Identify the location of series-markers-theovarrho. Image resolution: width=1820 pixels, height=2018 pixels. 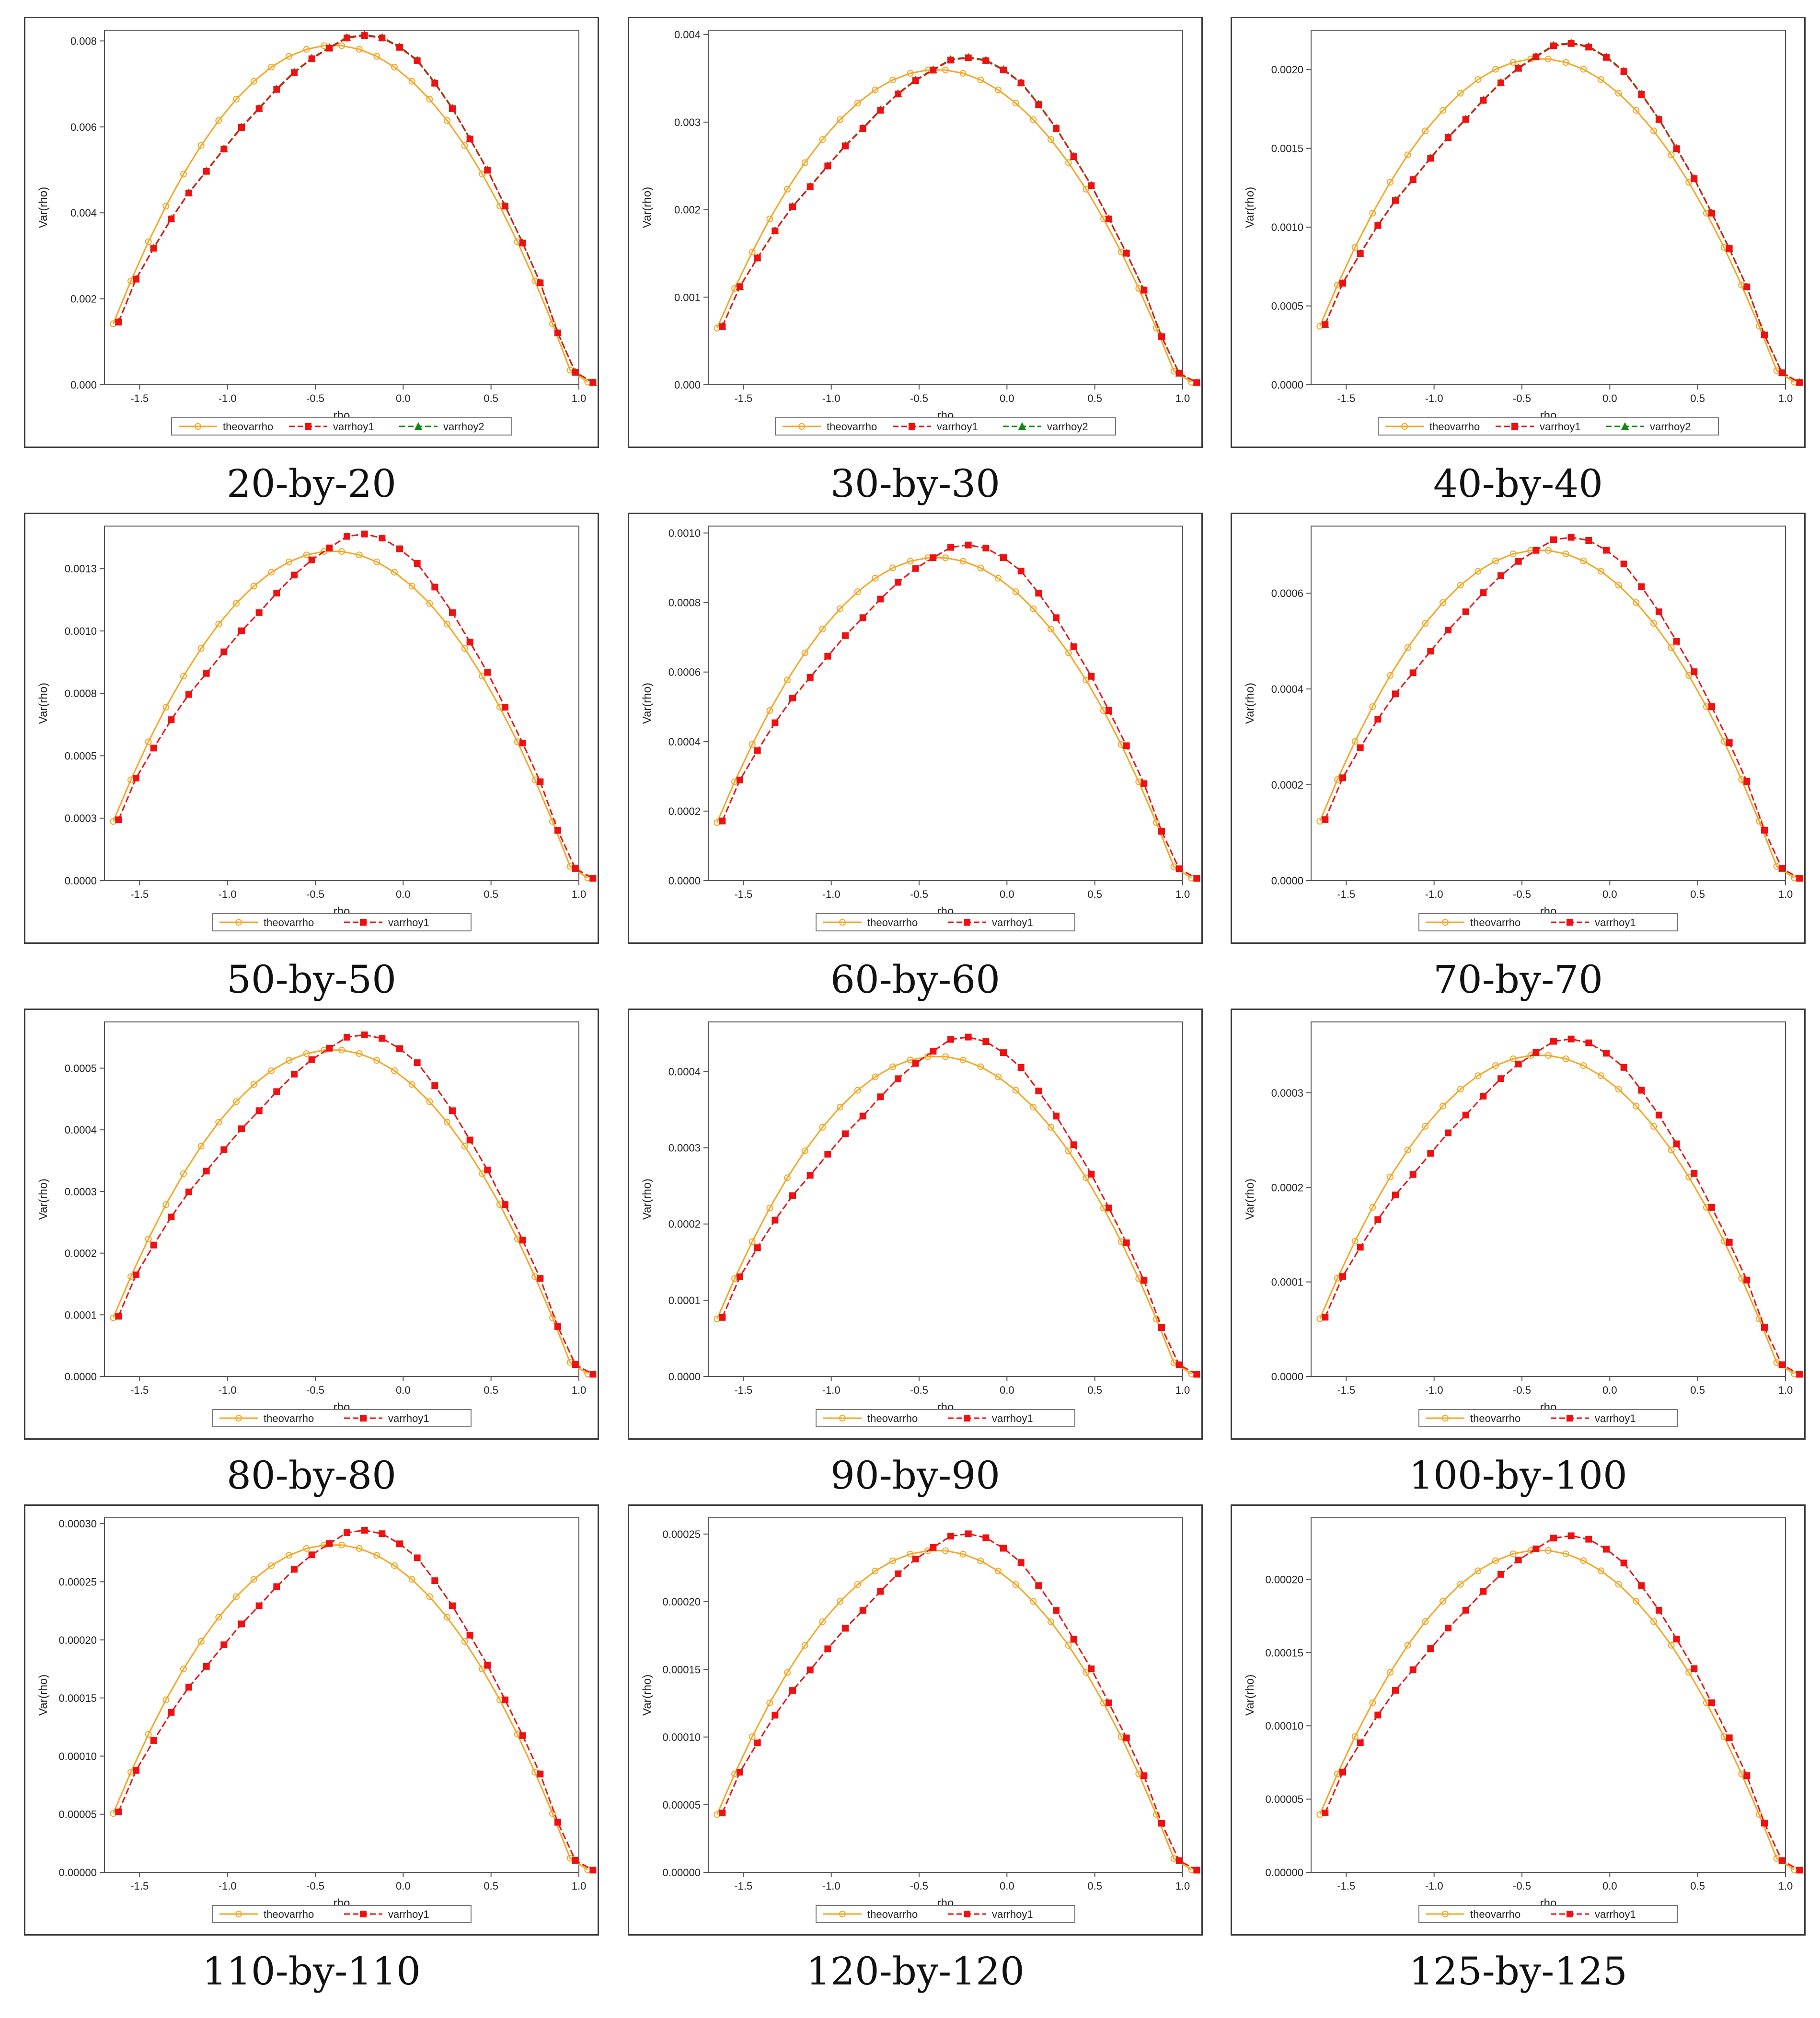
(954, 718).